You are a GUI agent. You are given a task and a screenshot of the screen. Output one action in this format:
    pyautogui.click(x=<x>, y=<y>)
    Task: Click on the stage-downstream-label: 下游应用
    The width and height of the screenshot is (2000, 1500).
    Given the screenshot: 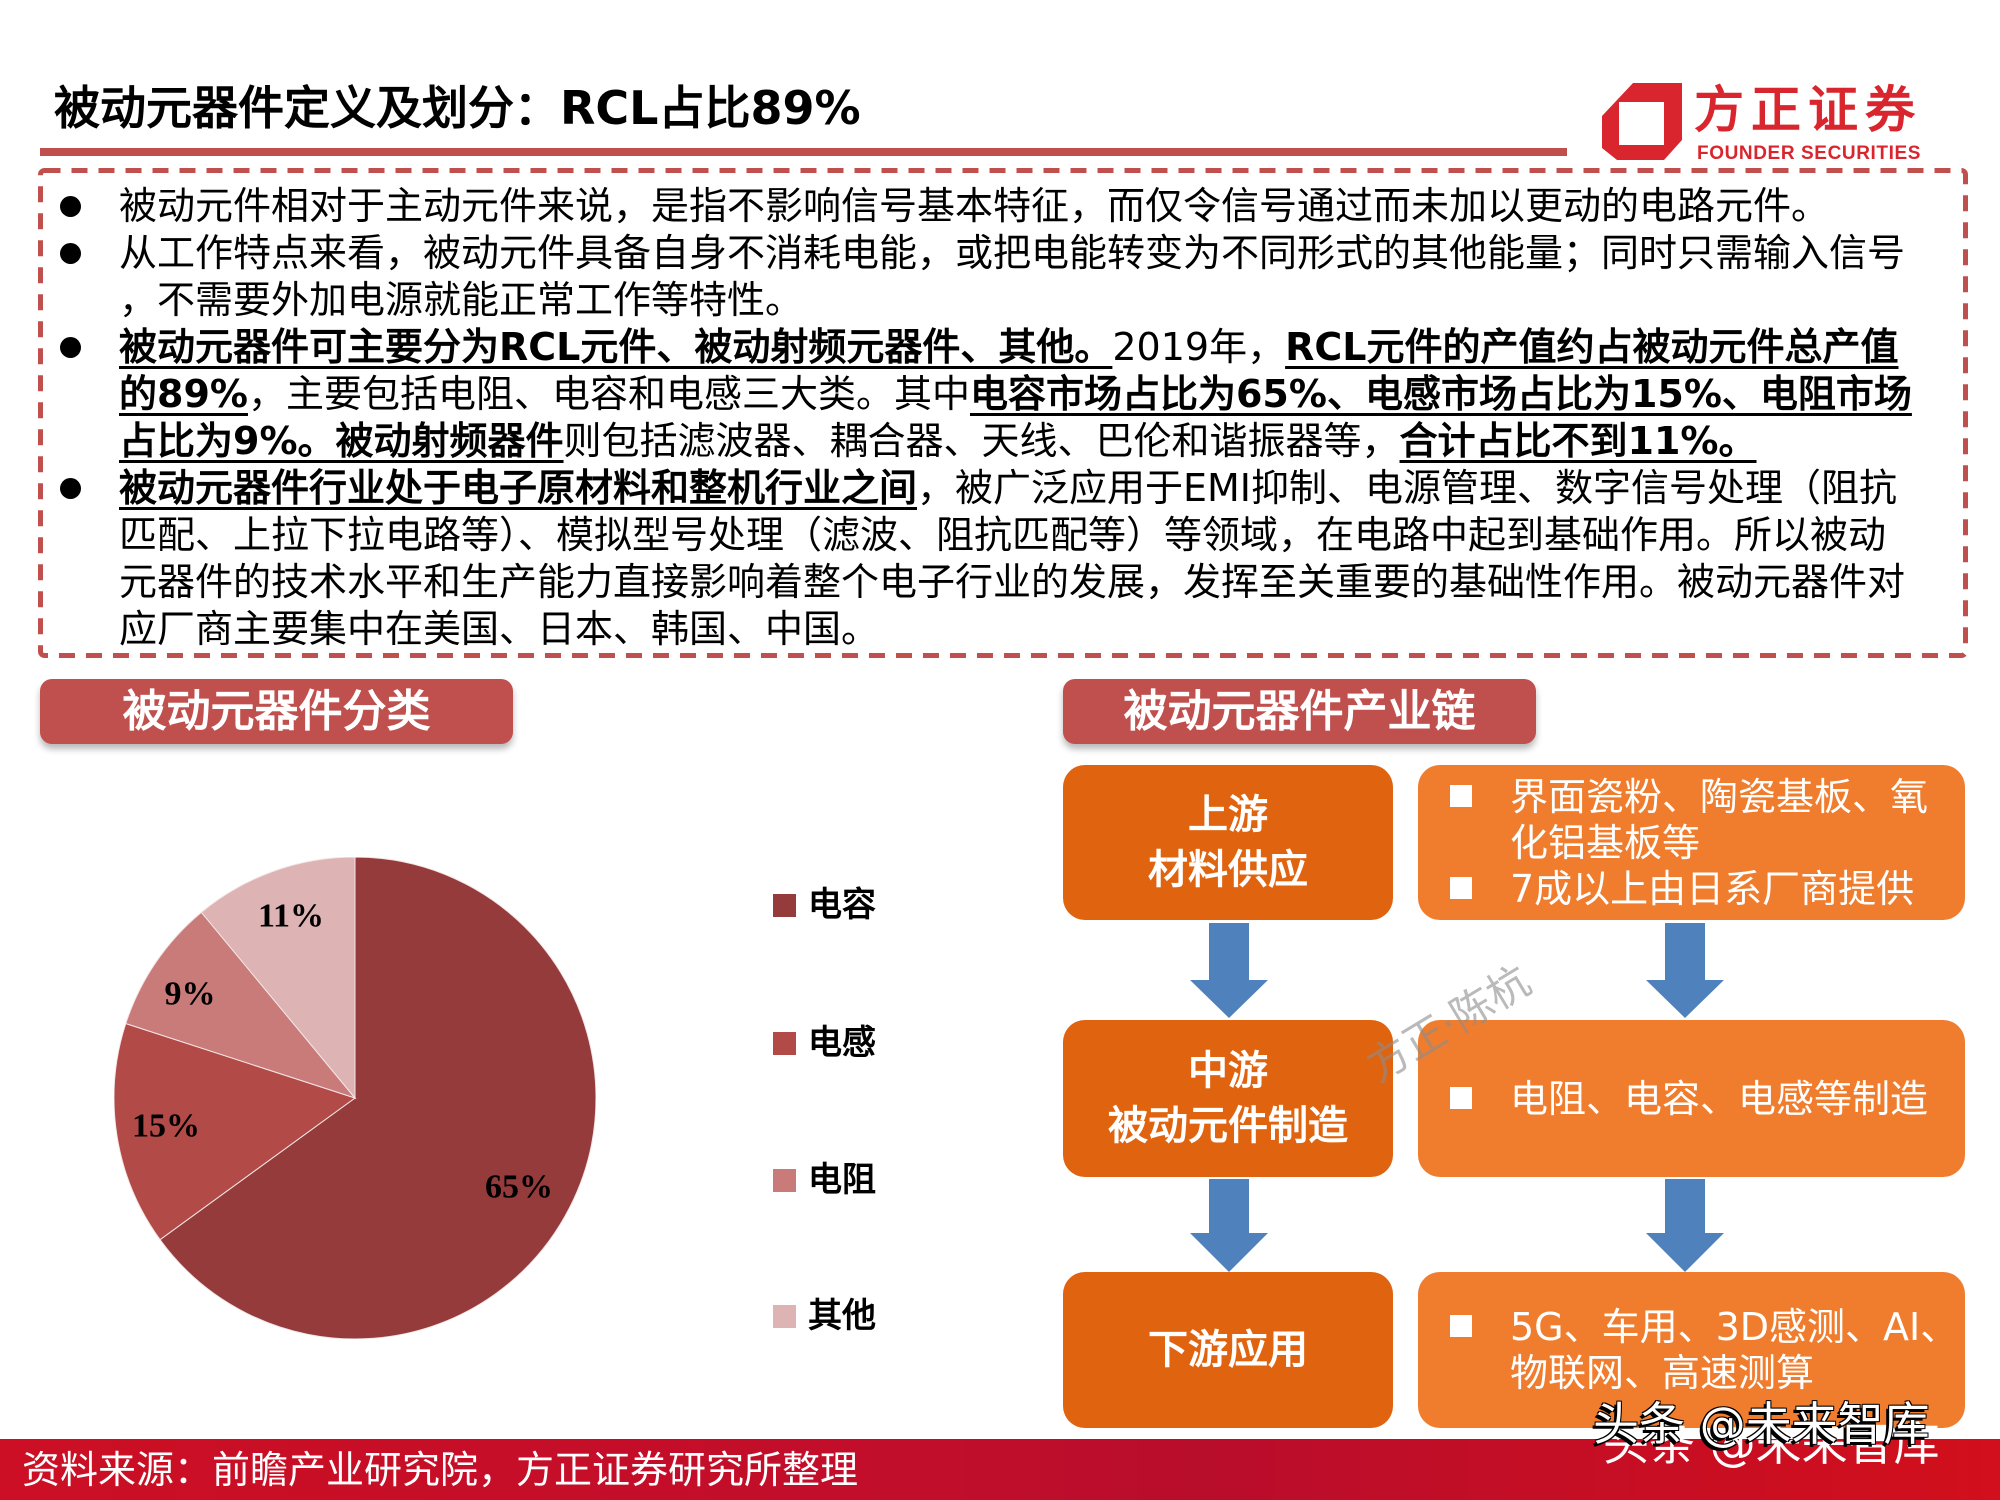 What is the action you would take?
    pyautogui.click(x=1228, y=1350)
    